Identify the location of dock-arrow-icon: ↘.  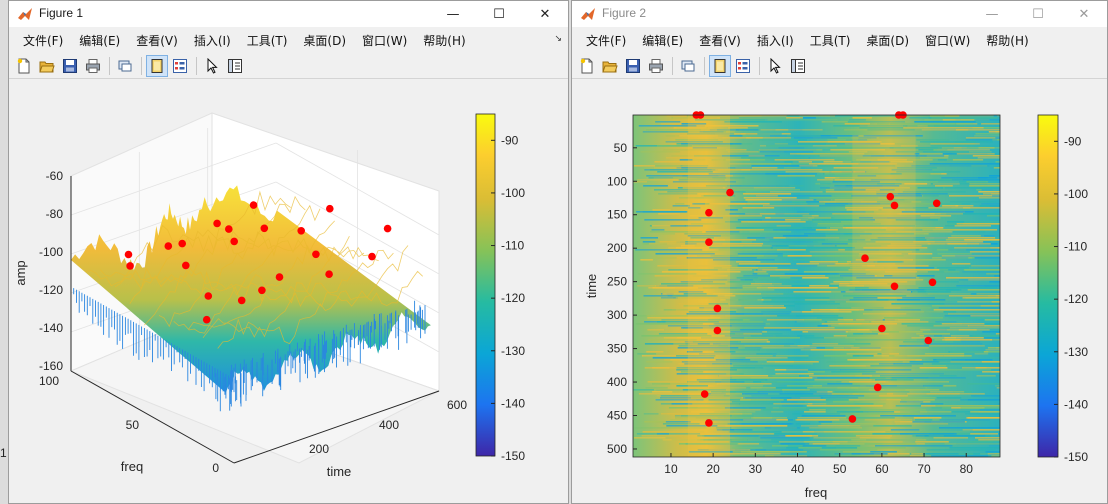
(558, 39).